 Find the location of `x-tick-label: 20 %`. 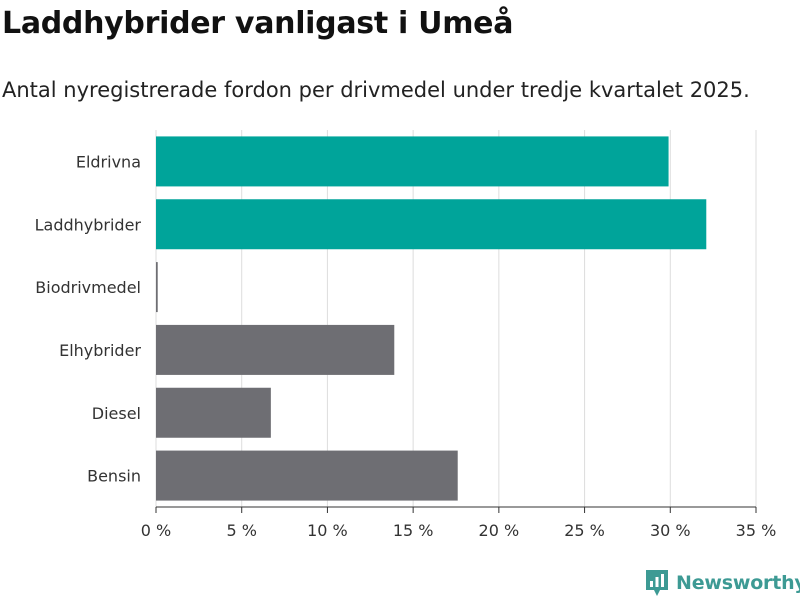

x-tick-label: 20 % is located at coordinates (499, 530).